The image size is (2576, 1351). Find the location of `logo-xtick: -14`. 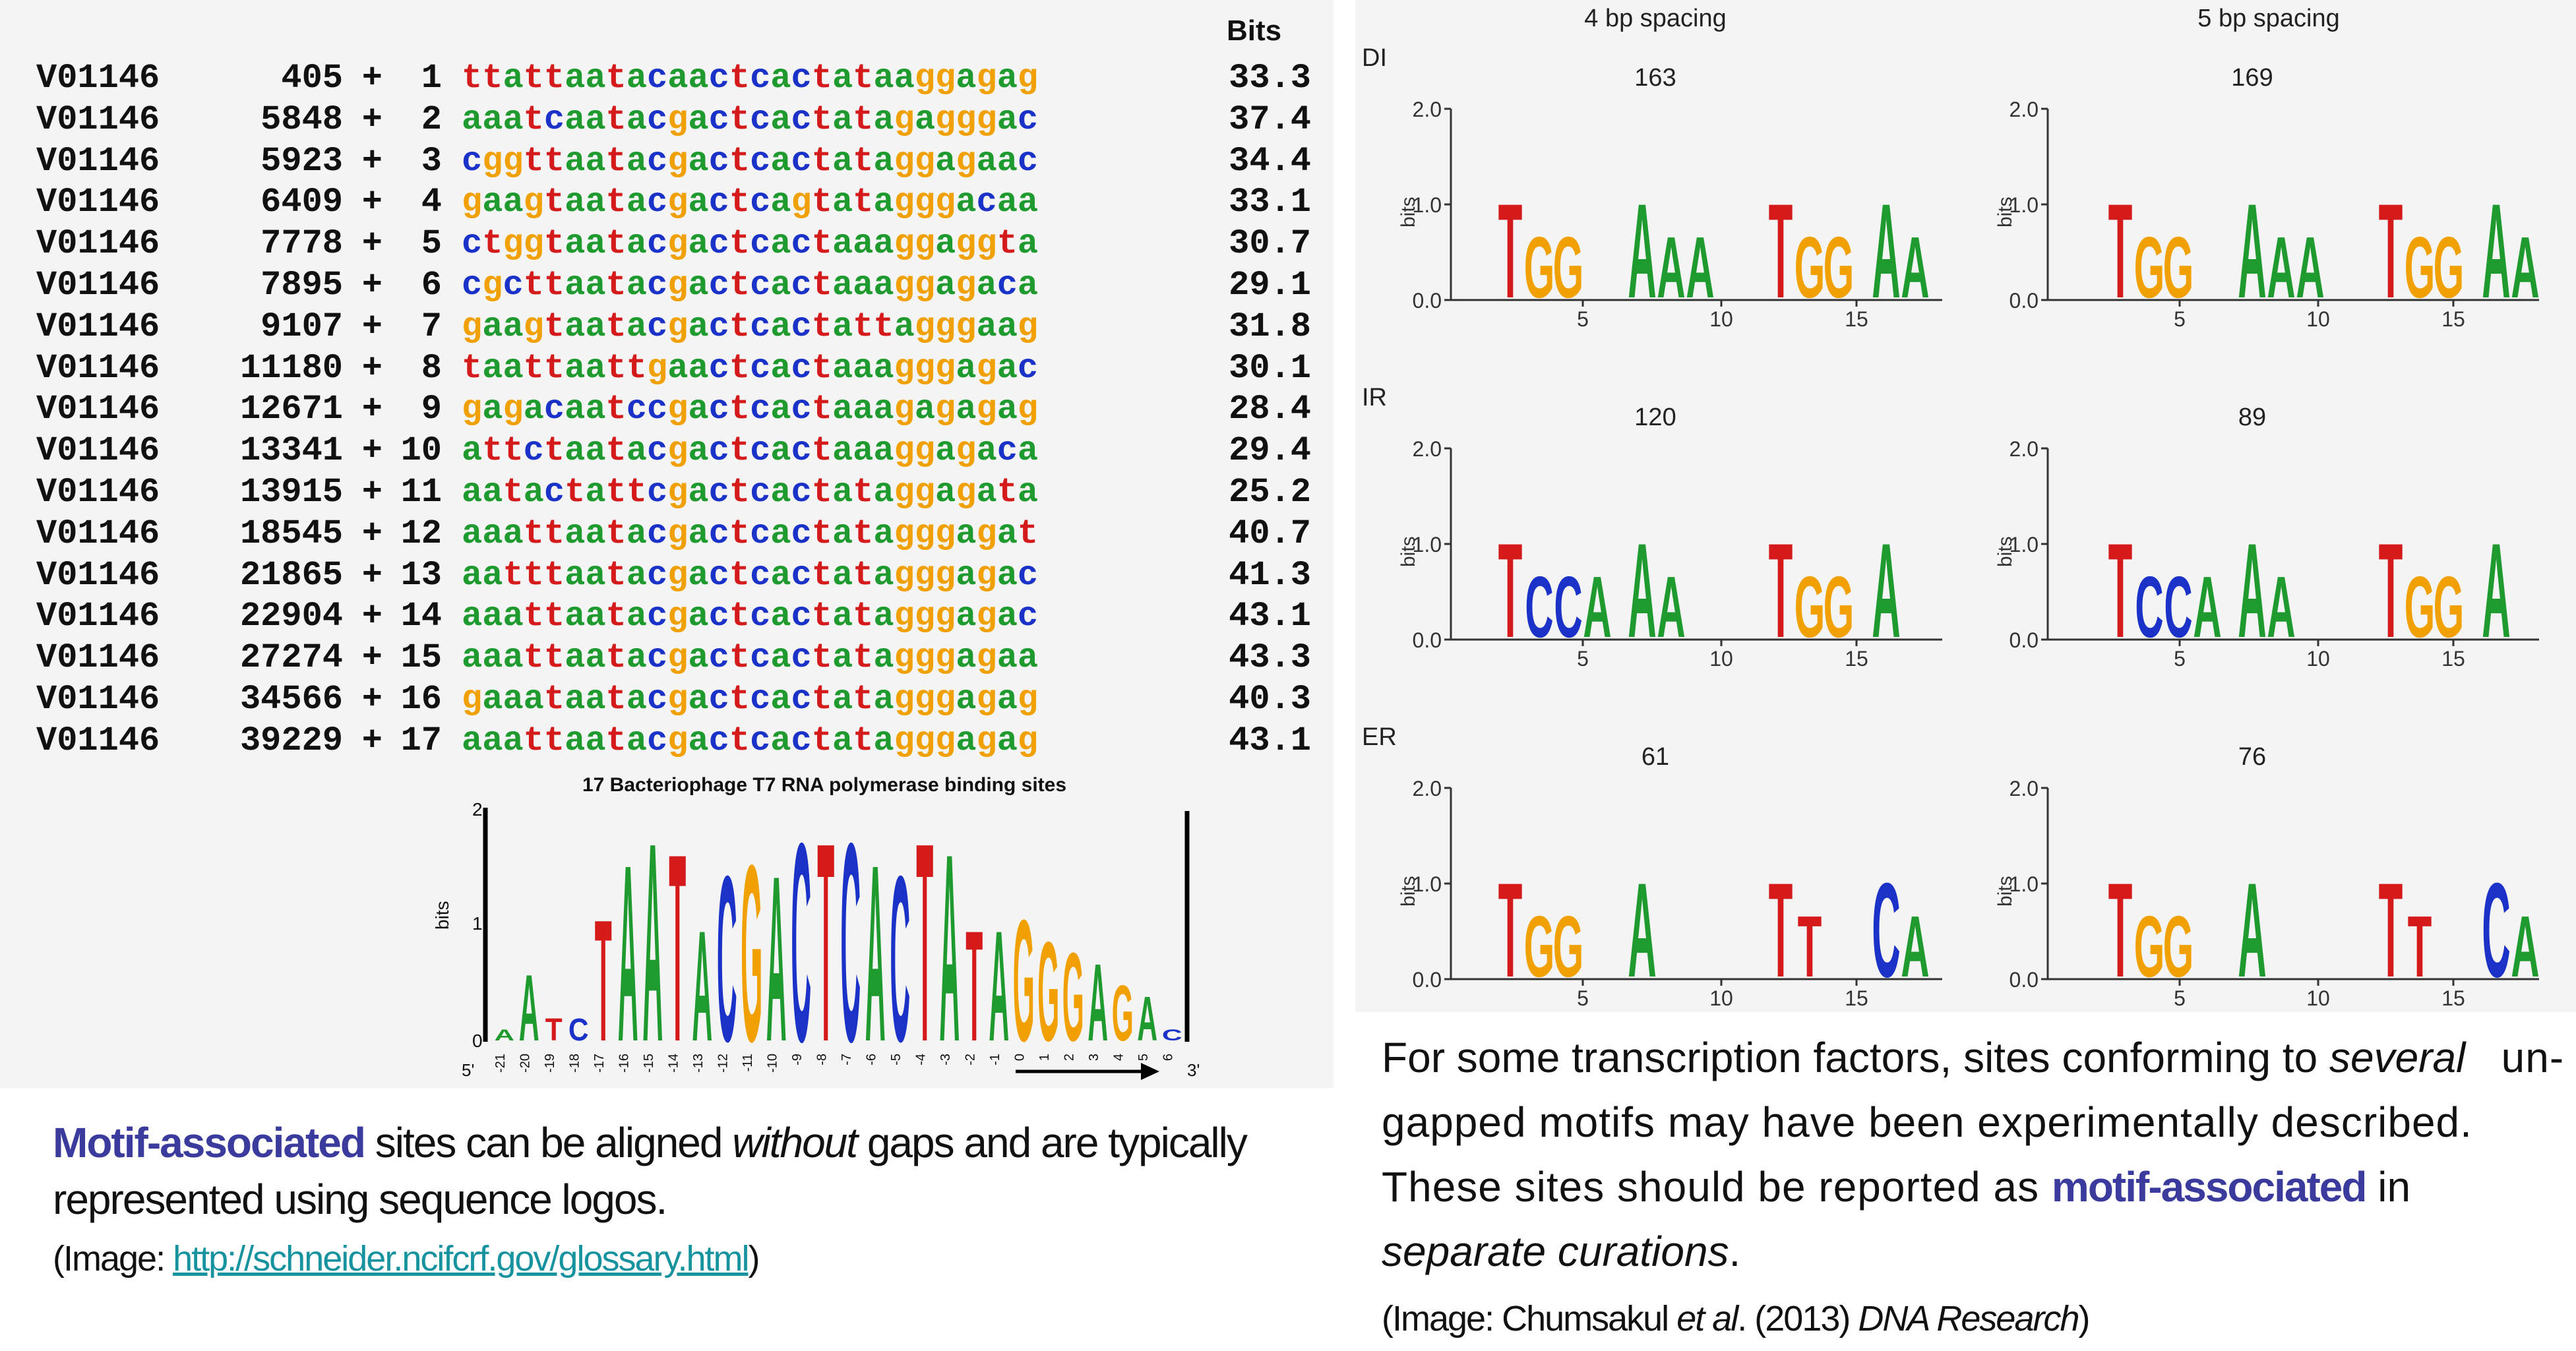

logo-xtick: -14 is located at coordinates (673, 1063).